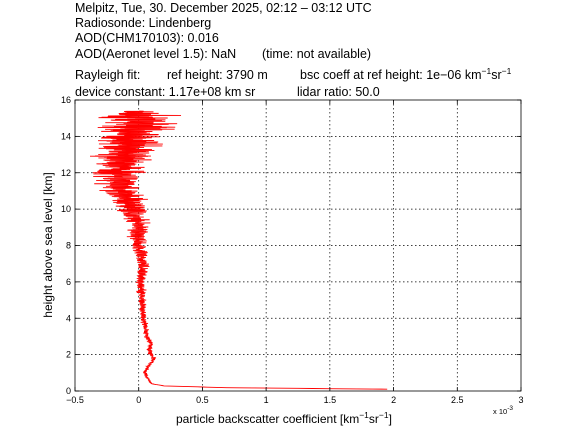 This screenshot has height=432, width=576. Describe the element at coordinates (406, 74) in the screenshot. I see `header-bsc-coeff: bsc coeff at ref height: 1e−06 km−1sr−1` at that location.